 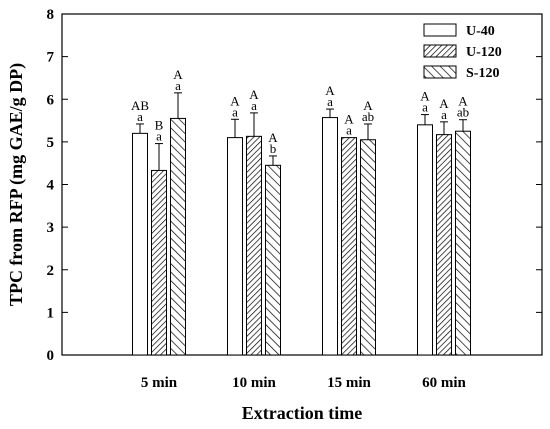 I want to click on legend: U-40 U-120 S-120, so click(x=462, y=52).